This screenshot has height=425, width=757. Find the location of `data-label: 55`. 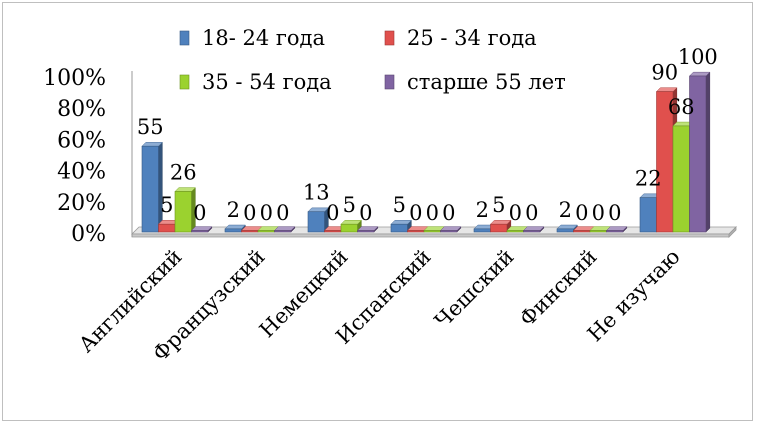

data-label: 55 is located at coordinates (150, 127).